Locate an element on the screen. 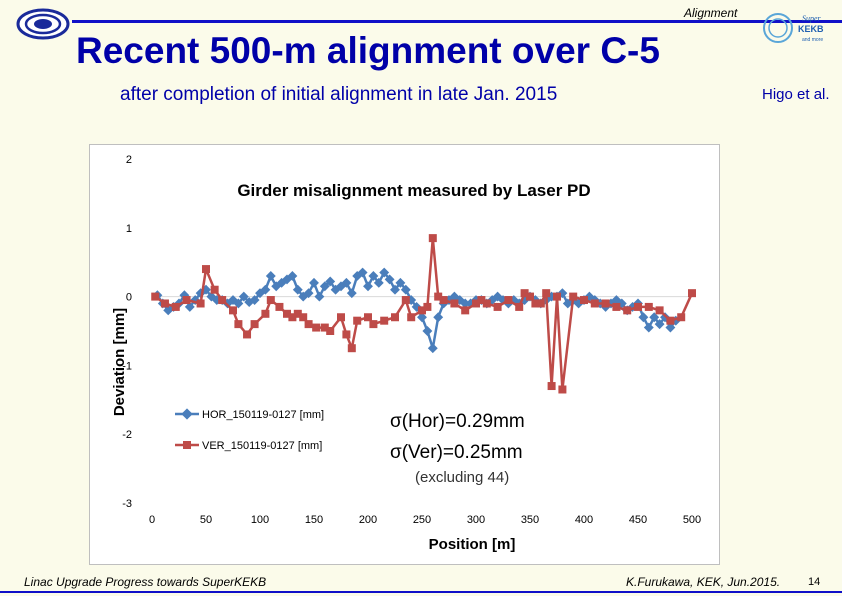  sigma-hor-text: σ(Hor)=0.29mm is located at coordinates (457, 421).